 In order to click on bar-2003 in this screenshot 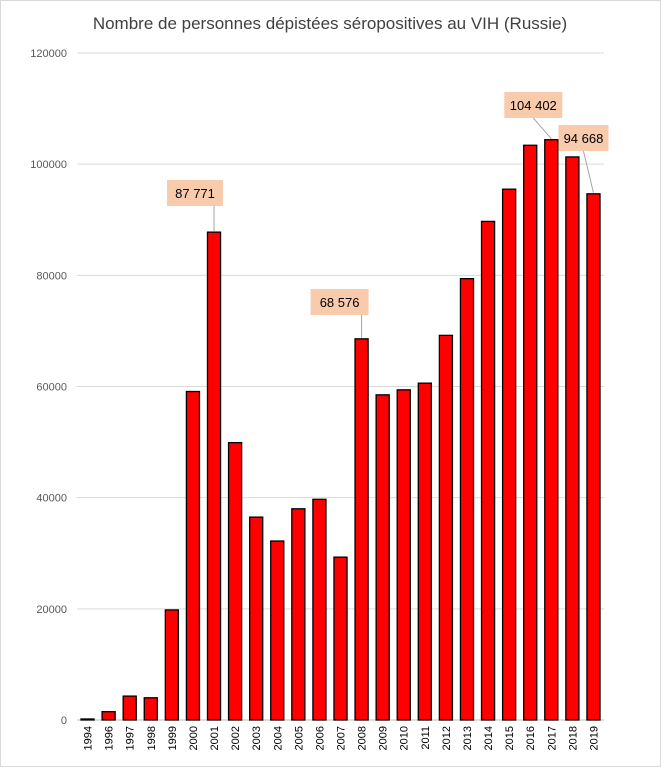, I will do `click(256, 618)`.